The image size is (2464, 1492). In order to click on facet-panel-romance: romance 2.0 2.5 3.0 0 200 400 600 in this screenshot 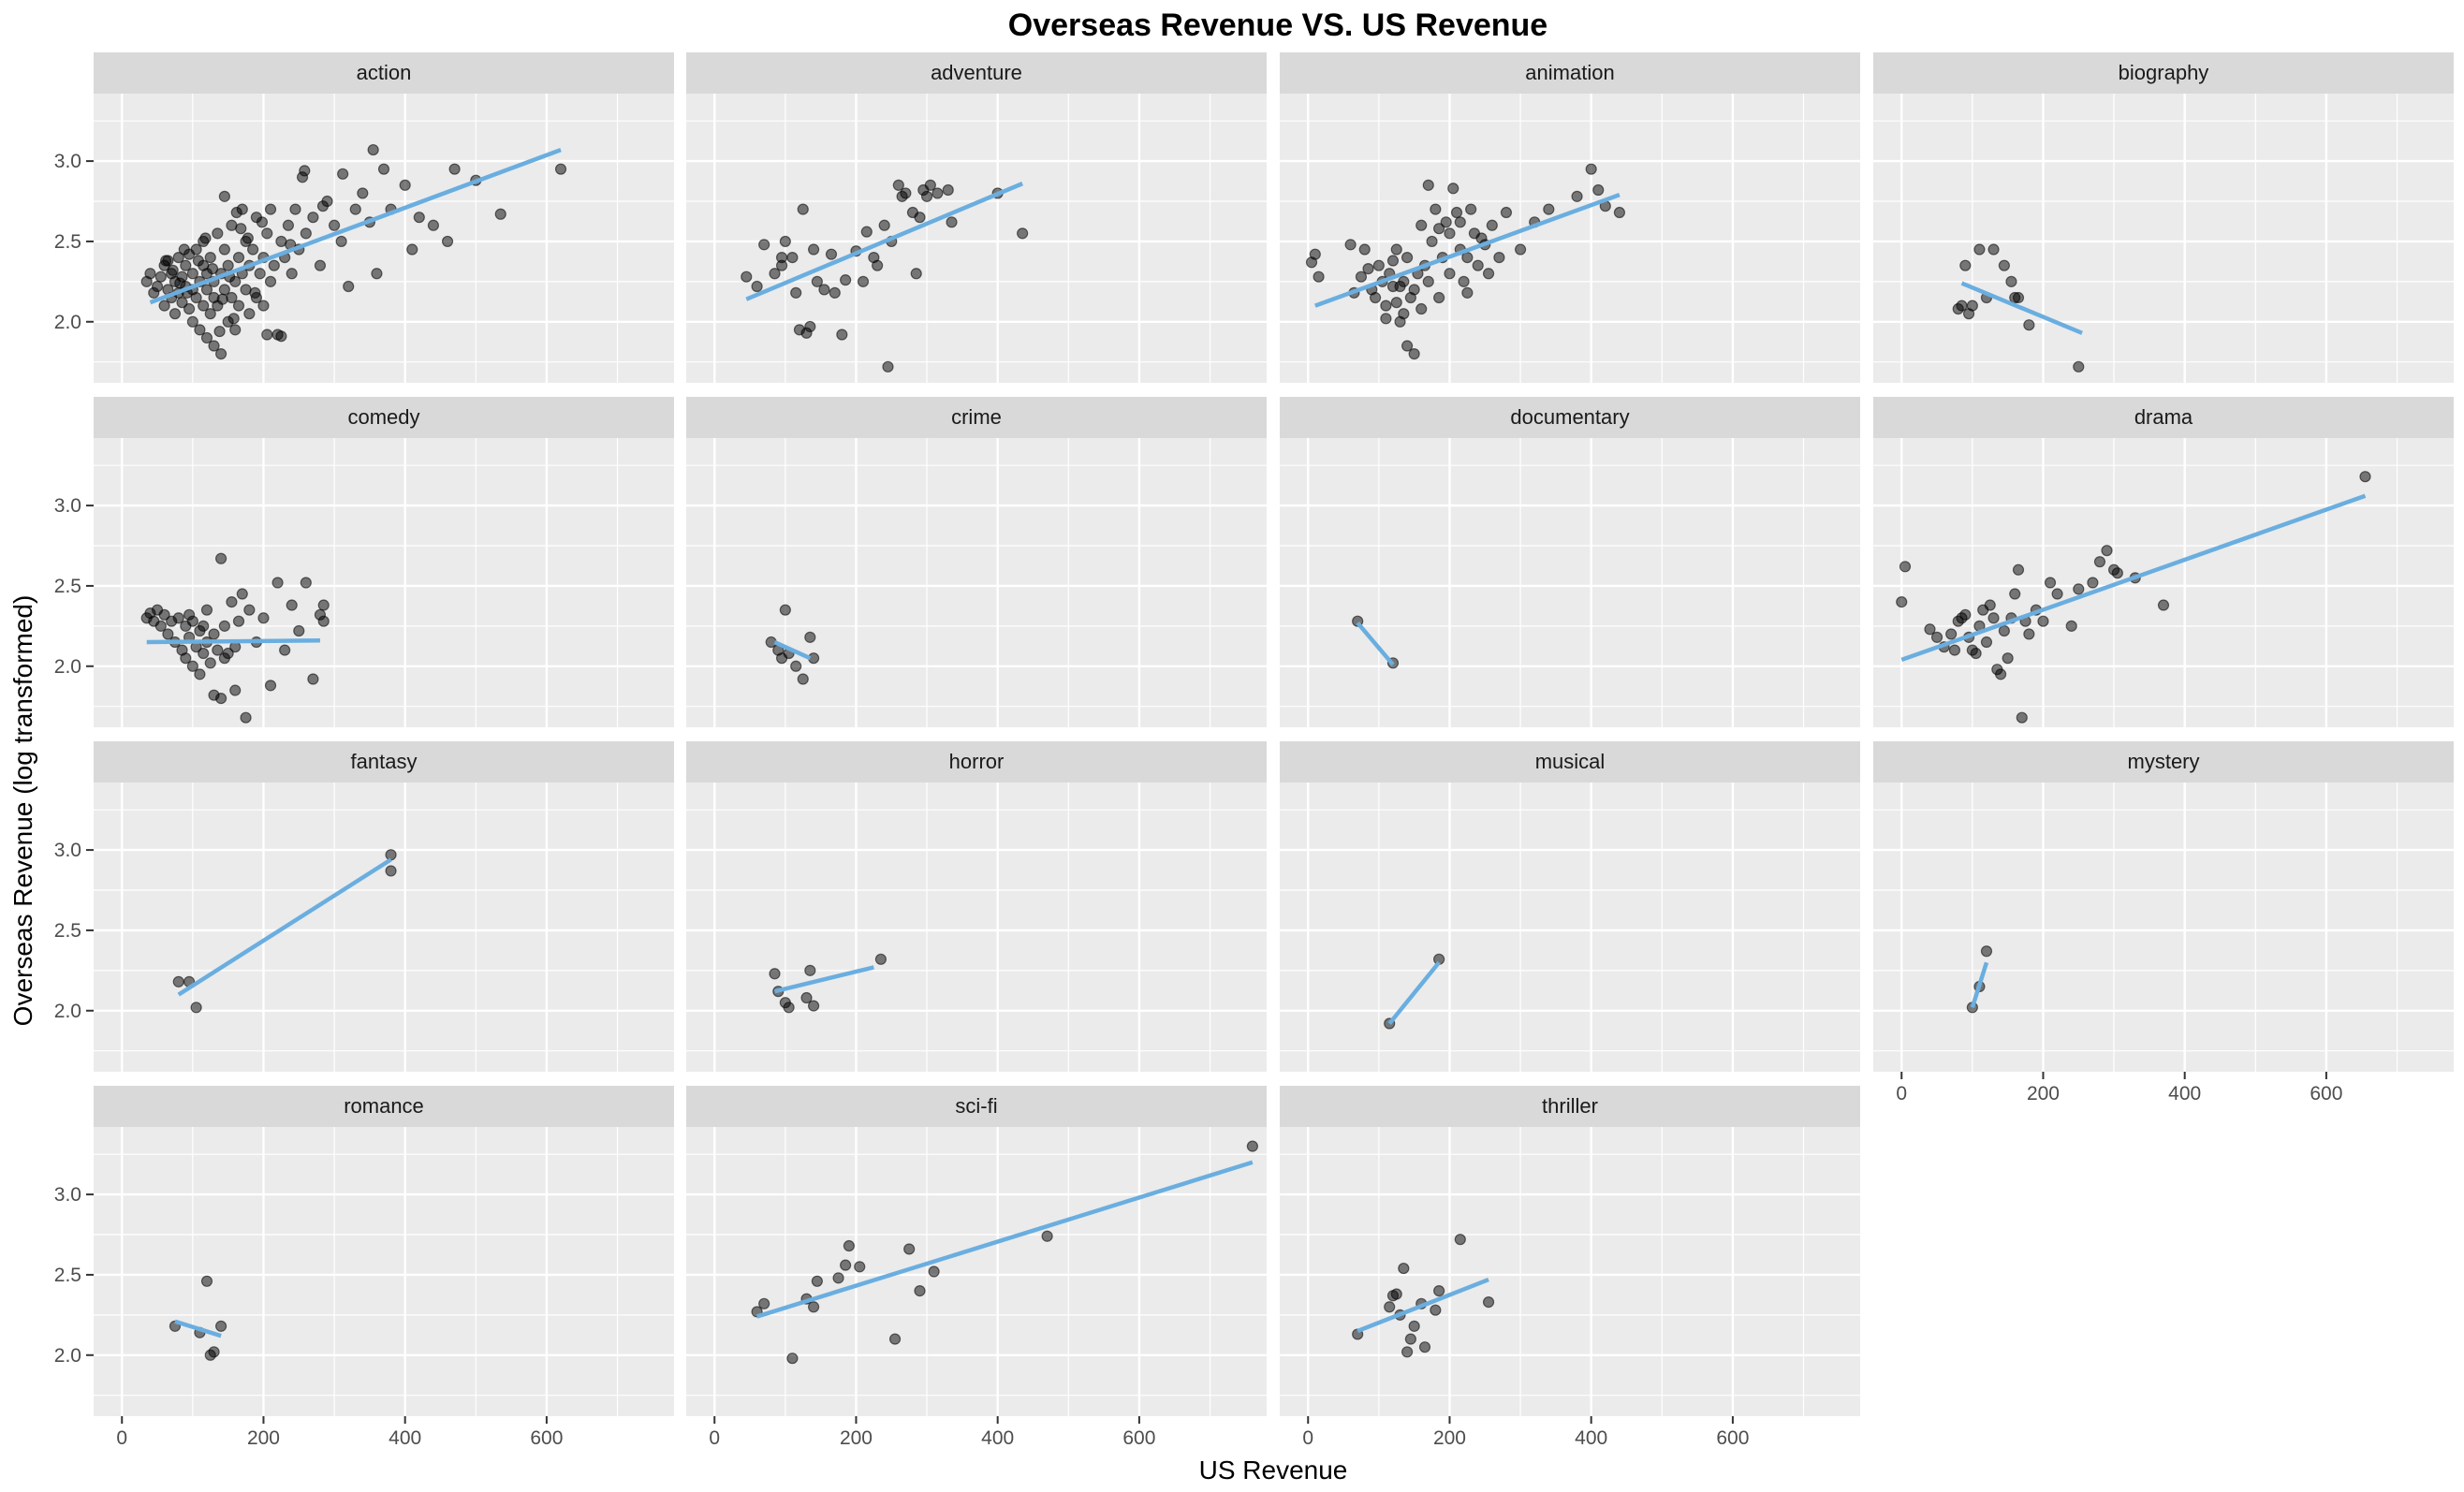, I will do `click(364, 1267)`.